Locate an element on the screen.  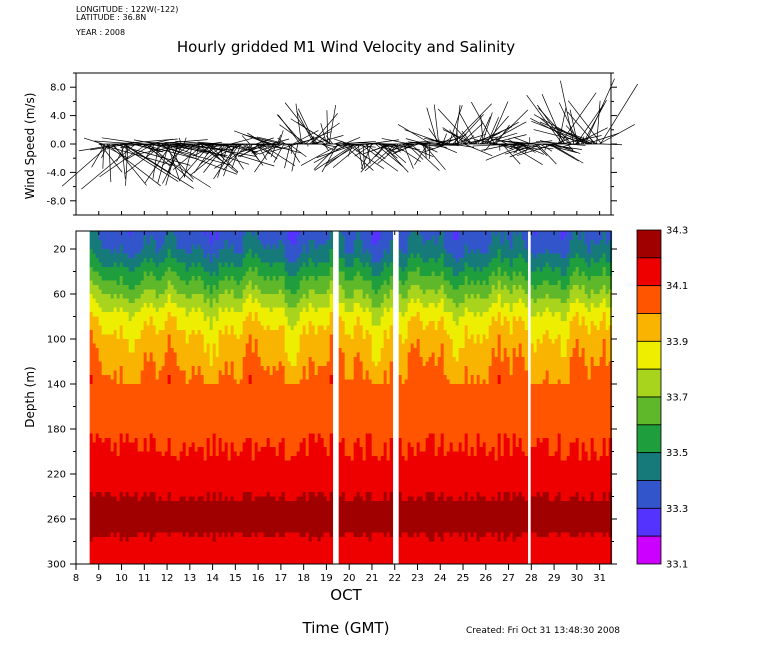
colorbar-swatch is located at coordinates (649, 494).